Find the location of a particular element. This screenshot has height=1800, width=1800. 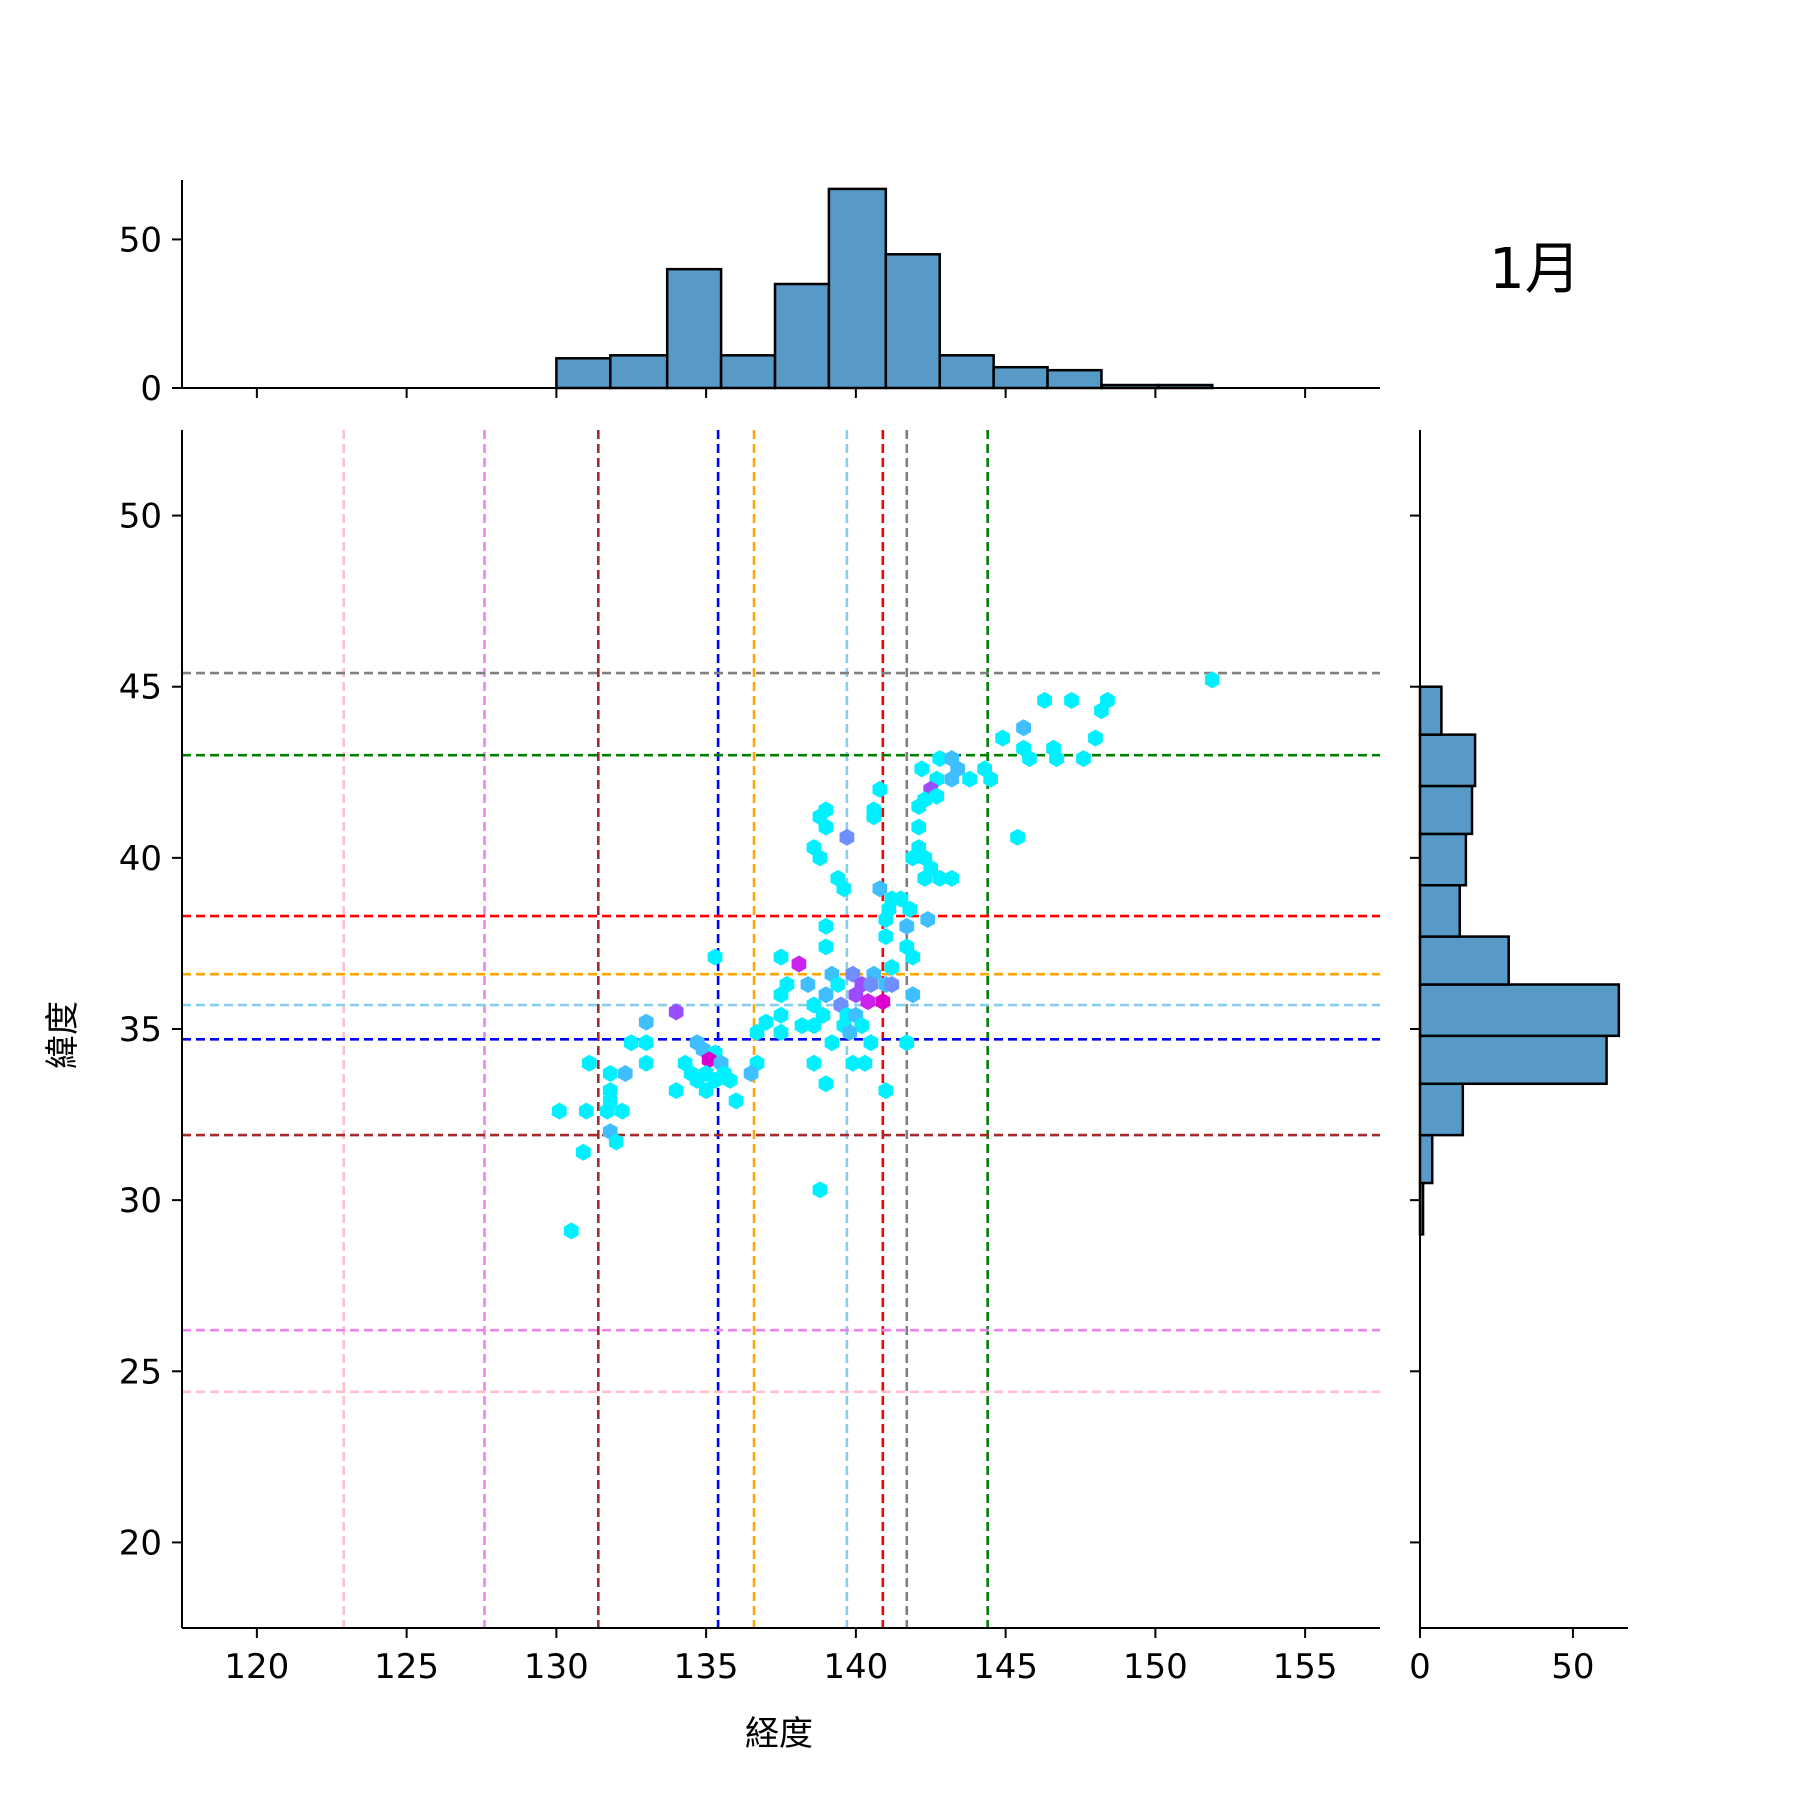

y-histogram-axes: 0 50 is located at coordinates (1518, 1058).